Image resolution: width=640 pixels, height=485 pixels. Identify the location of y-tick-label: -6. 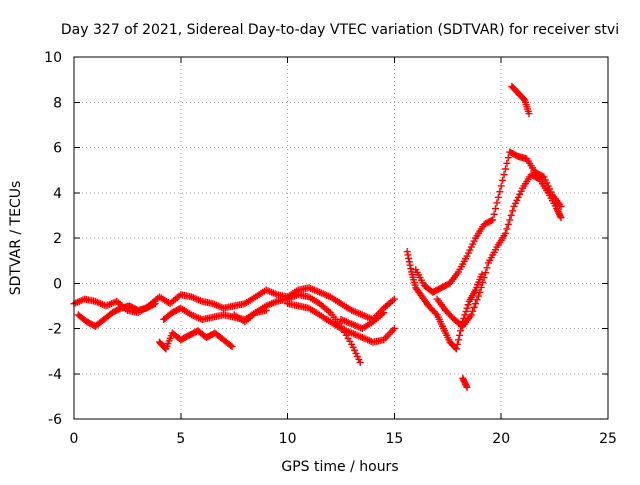
(55, 420).